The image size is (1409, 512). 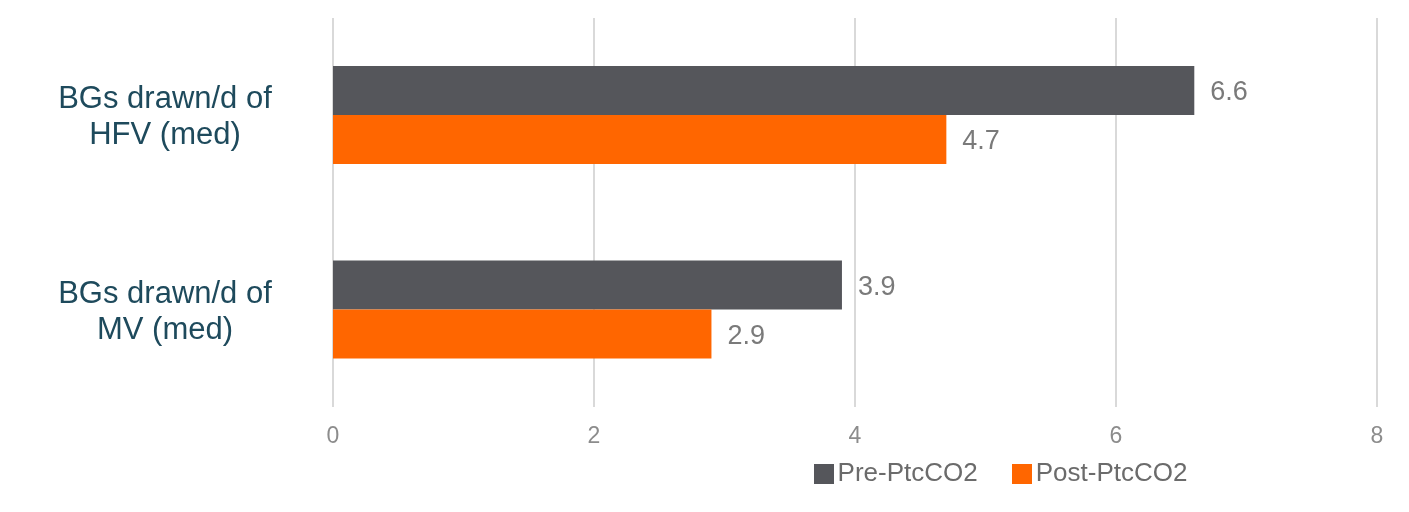 What do you see at coordinates (907, 472) in the screenshot?
I see `legend-label: Pre-PtcCO2` at bounding box center [907, 472].